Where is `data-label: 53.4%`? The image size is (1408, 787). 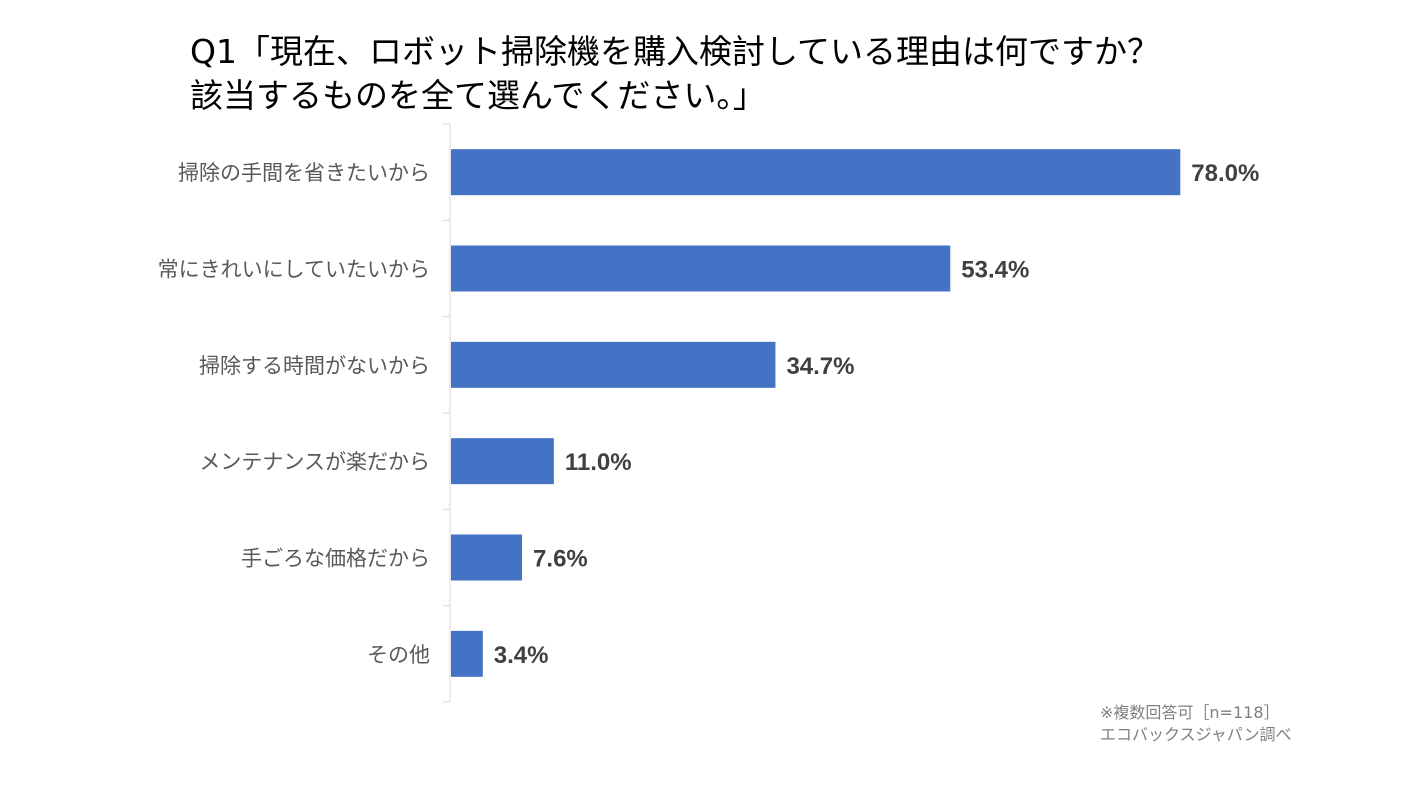
data-label: 53.4% is located at coordinates (995, 270).